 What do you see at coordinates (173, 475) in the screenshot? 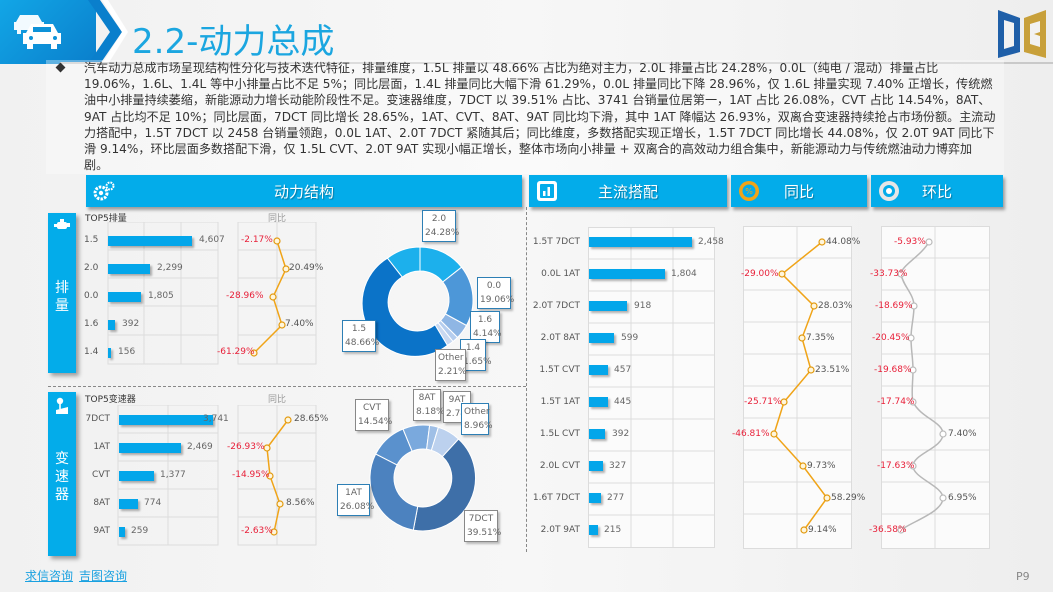
I see `value-label: 1,377` at bounding box center [173, 475].